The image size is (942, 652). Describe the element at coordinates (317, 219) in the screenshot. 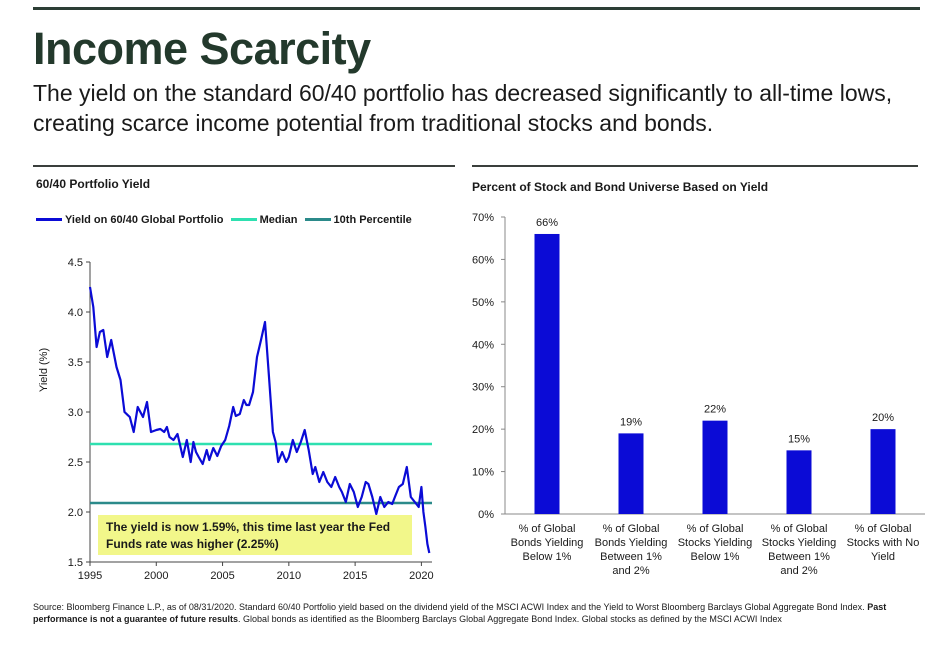

I see `legend-swatch-p10` at that location.